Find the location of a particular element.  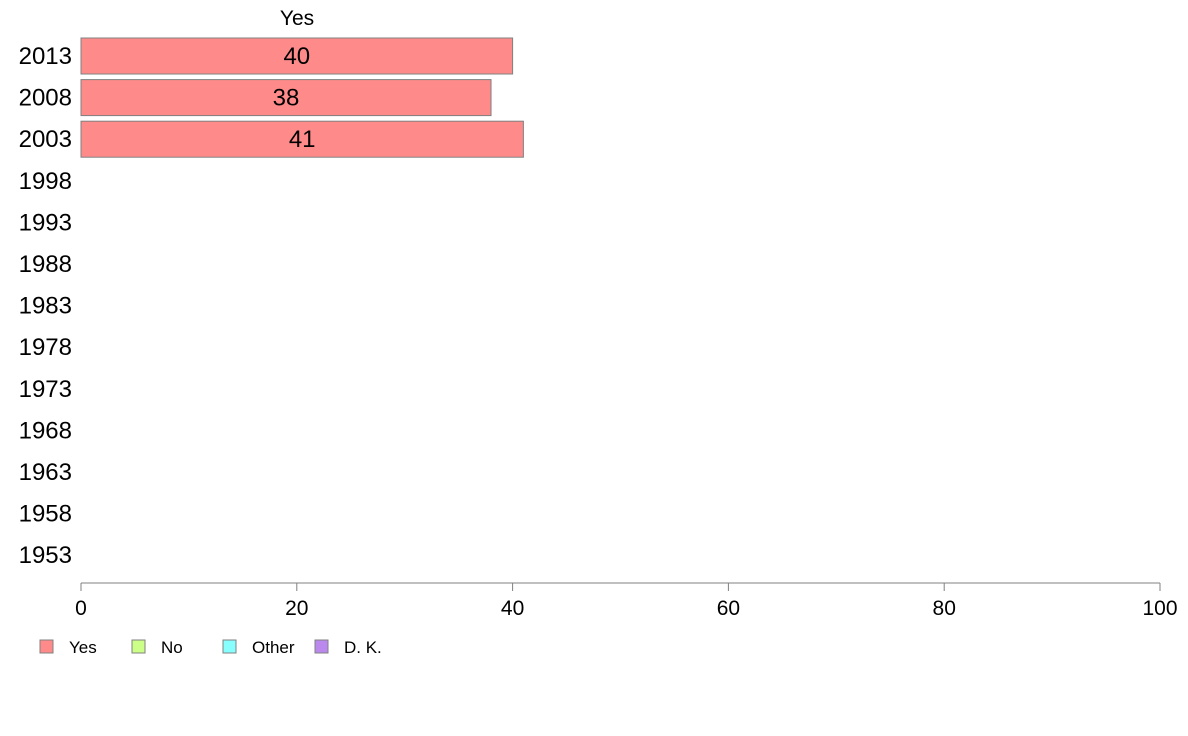

category-label-2013: 2013 is located at coordinates (45, 56).